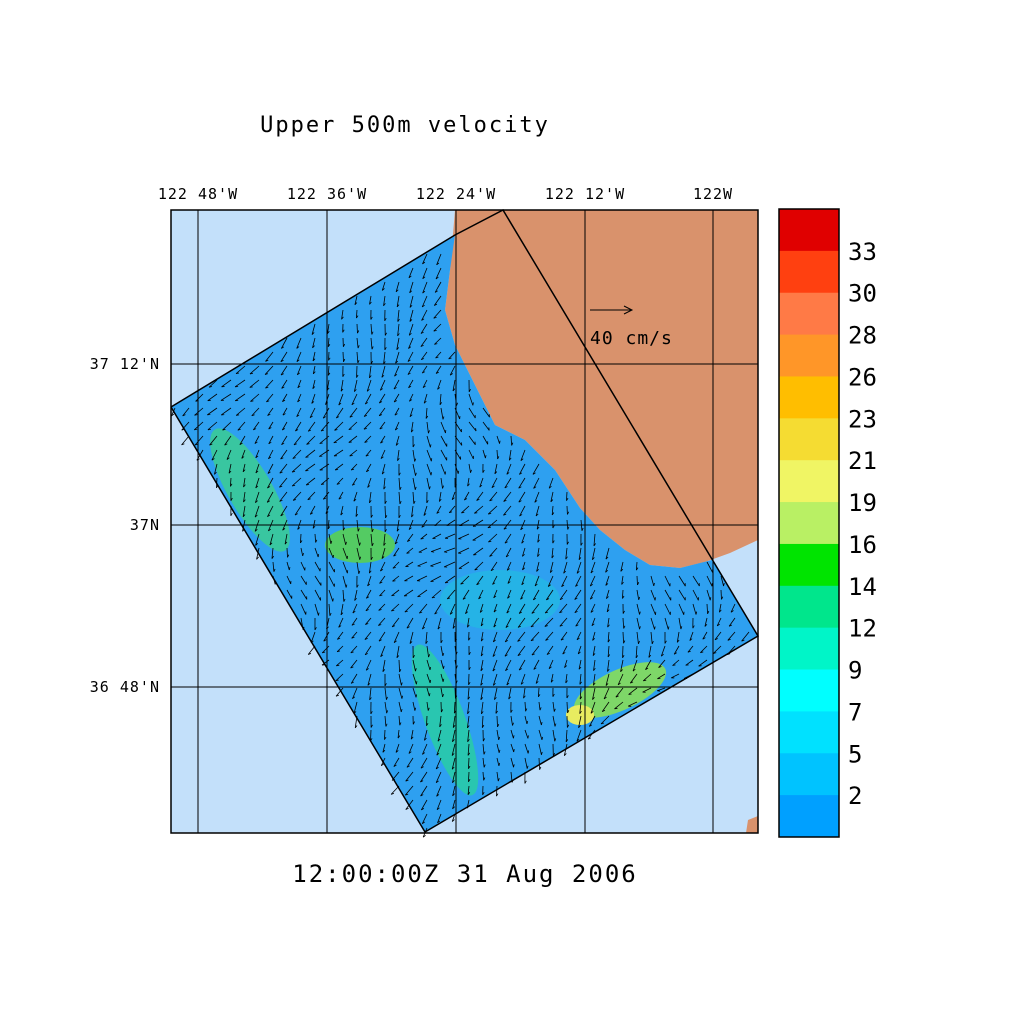  Describe the element at coordinates (500, 600) in the screenshot. I see `speed-patch` at that location.